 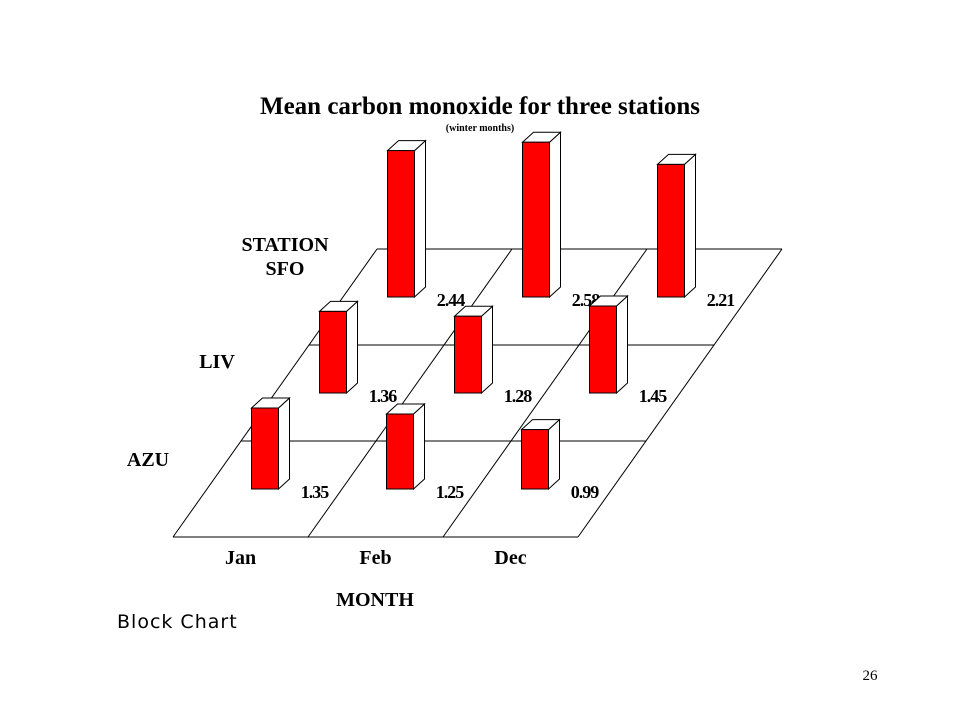 I want to click on y-tick-label: AZU, so click(x=148, y=460).